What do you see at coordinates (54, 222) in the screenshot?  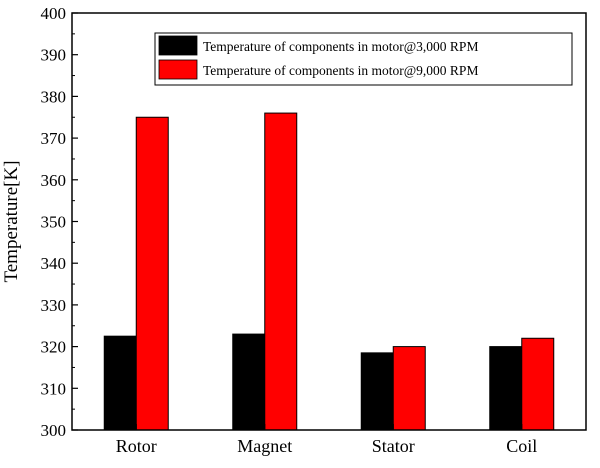 I see `y-tick-label: 350` at bounding box center [54, 222].